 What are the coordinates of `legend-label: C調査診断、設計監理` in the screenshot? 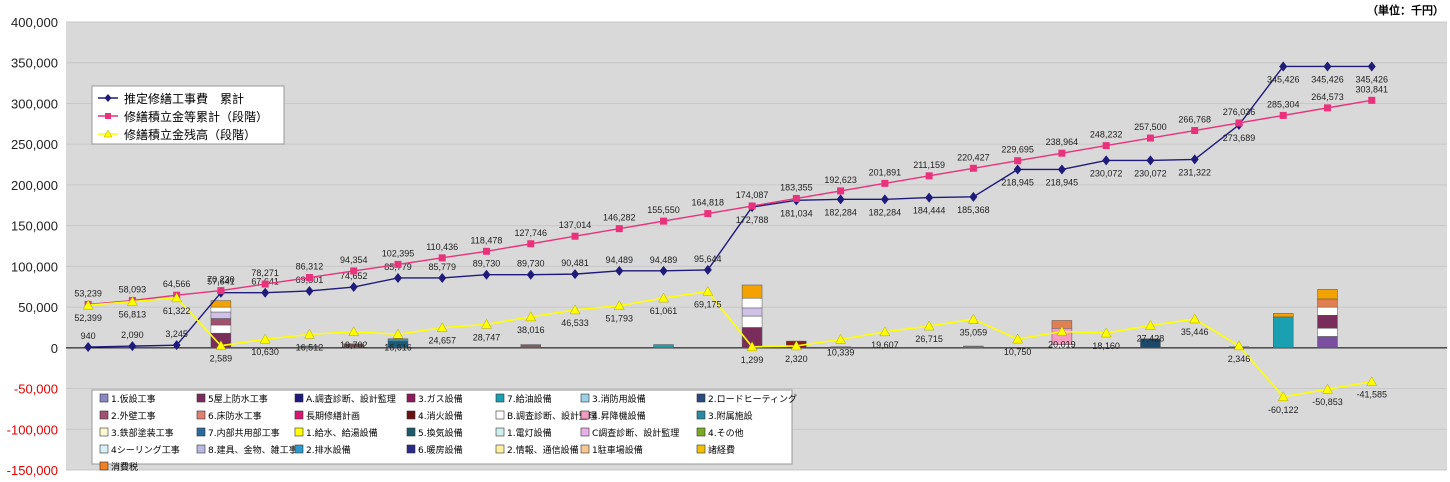 It's located at (635, 433).